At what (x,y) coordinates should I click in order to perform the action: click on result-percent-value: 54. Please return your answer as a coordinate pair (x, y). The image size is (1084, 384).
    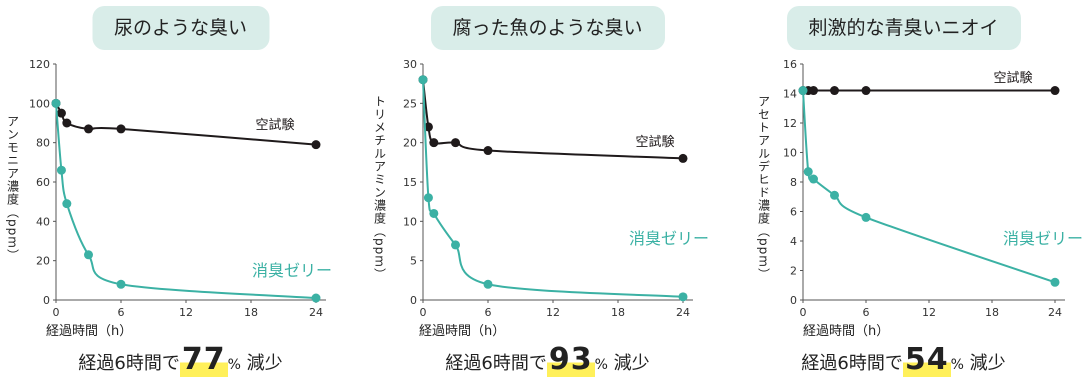
    Looking at the image, I should click on (926, 359).